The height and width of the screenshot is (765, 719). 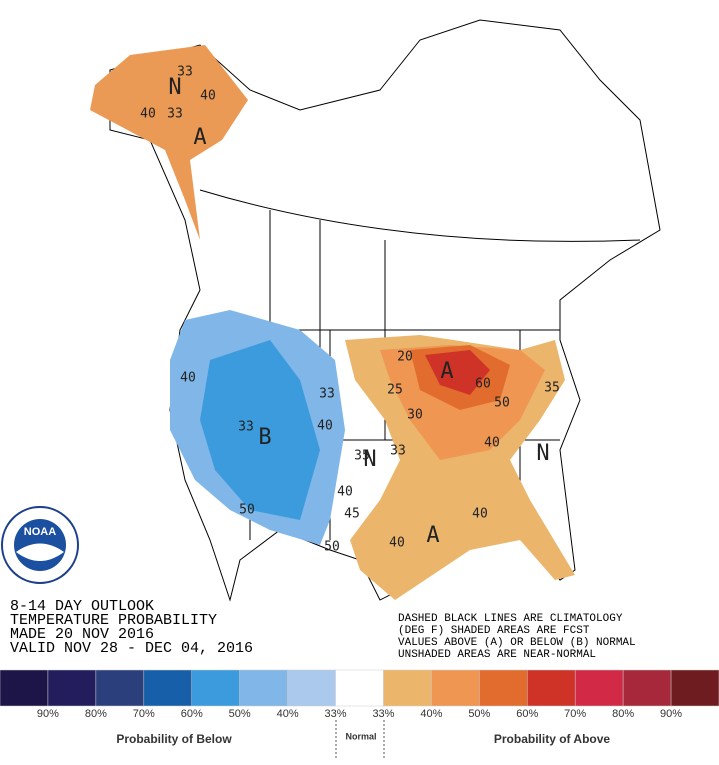 I want to click on map-label: 25, so click(x=395, y=390).